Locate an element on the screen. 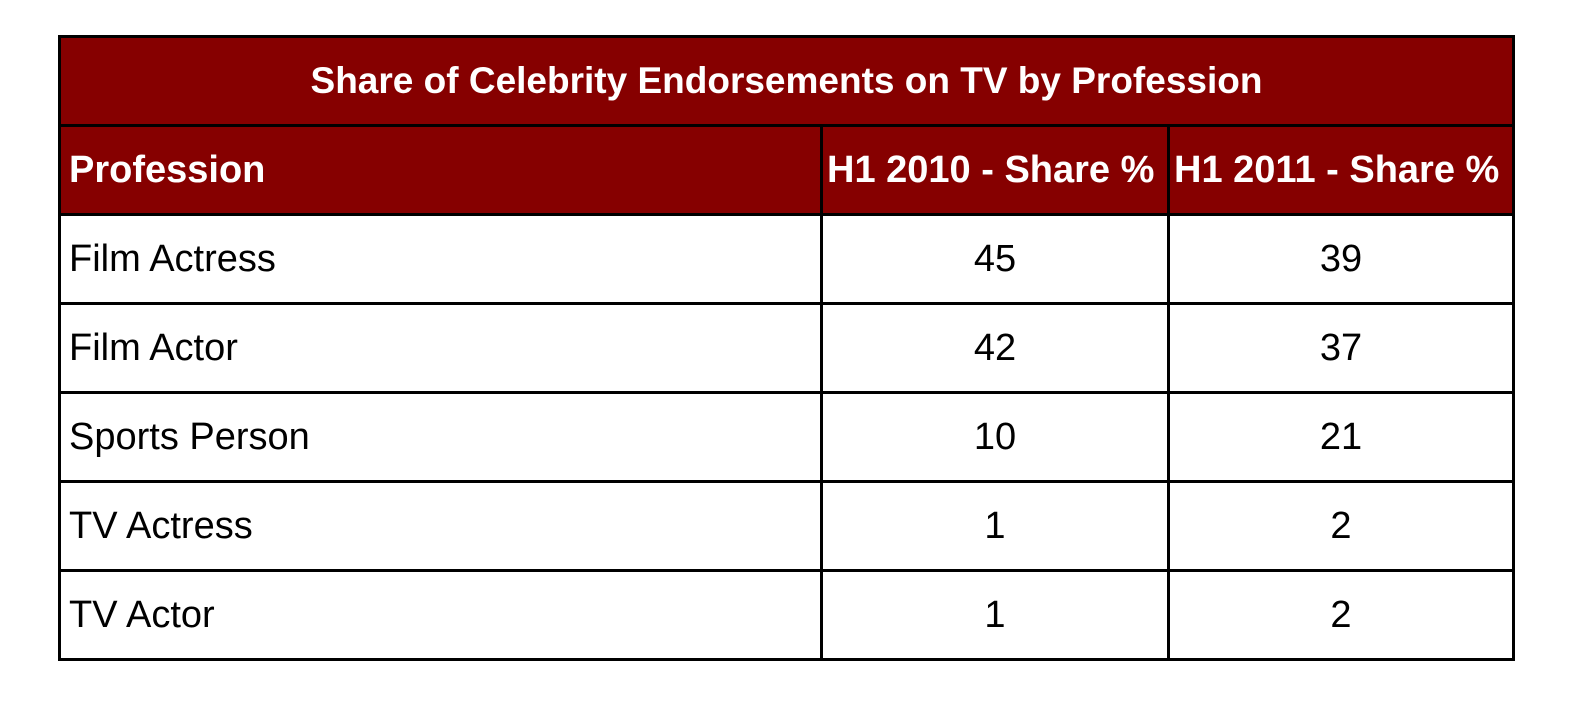  cell-h1-2011: 37 is located at coordinates (1341, 348).